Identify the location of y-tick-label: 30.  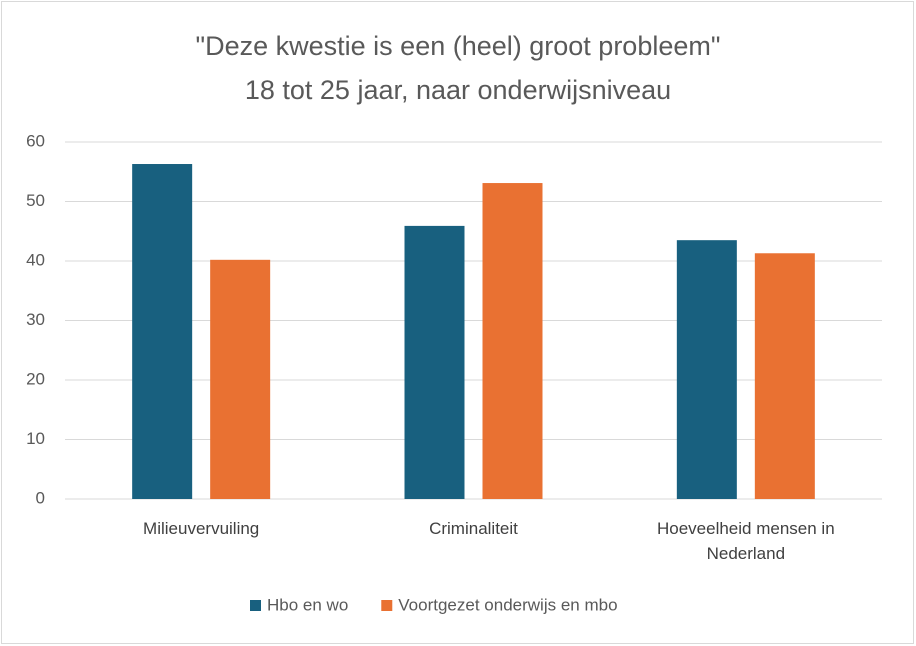
(35, 319).